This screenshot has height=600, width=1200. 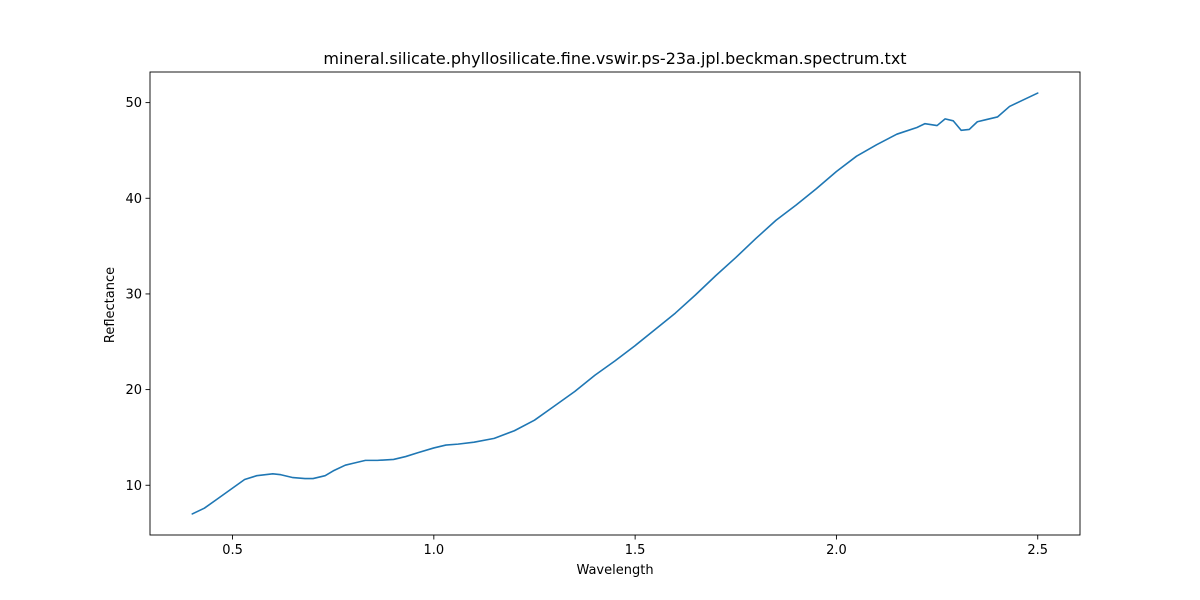 I want to click on x-tick-label: 1.0, so click(x=433, y=550).